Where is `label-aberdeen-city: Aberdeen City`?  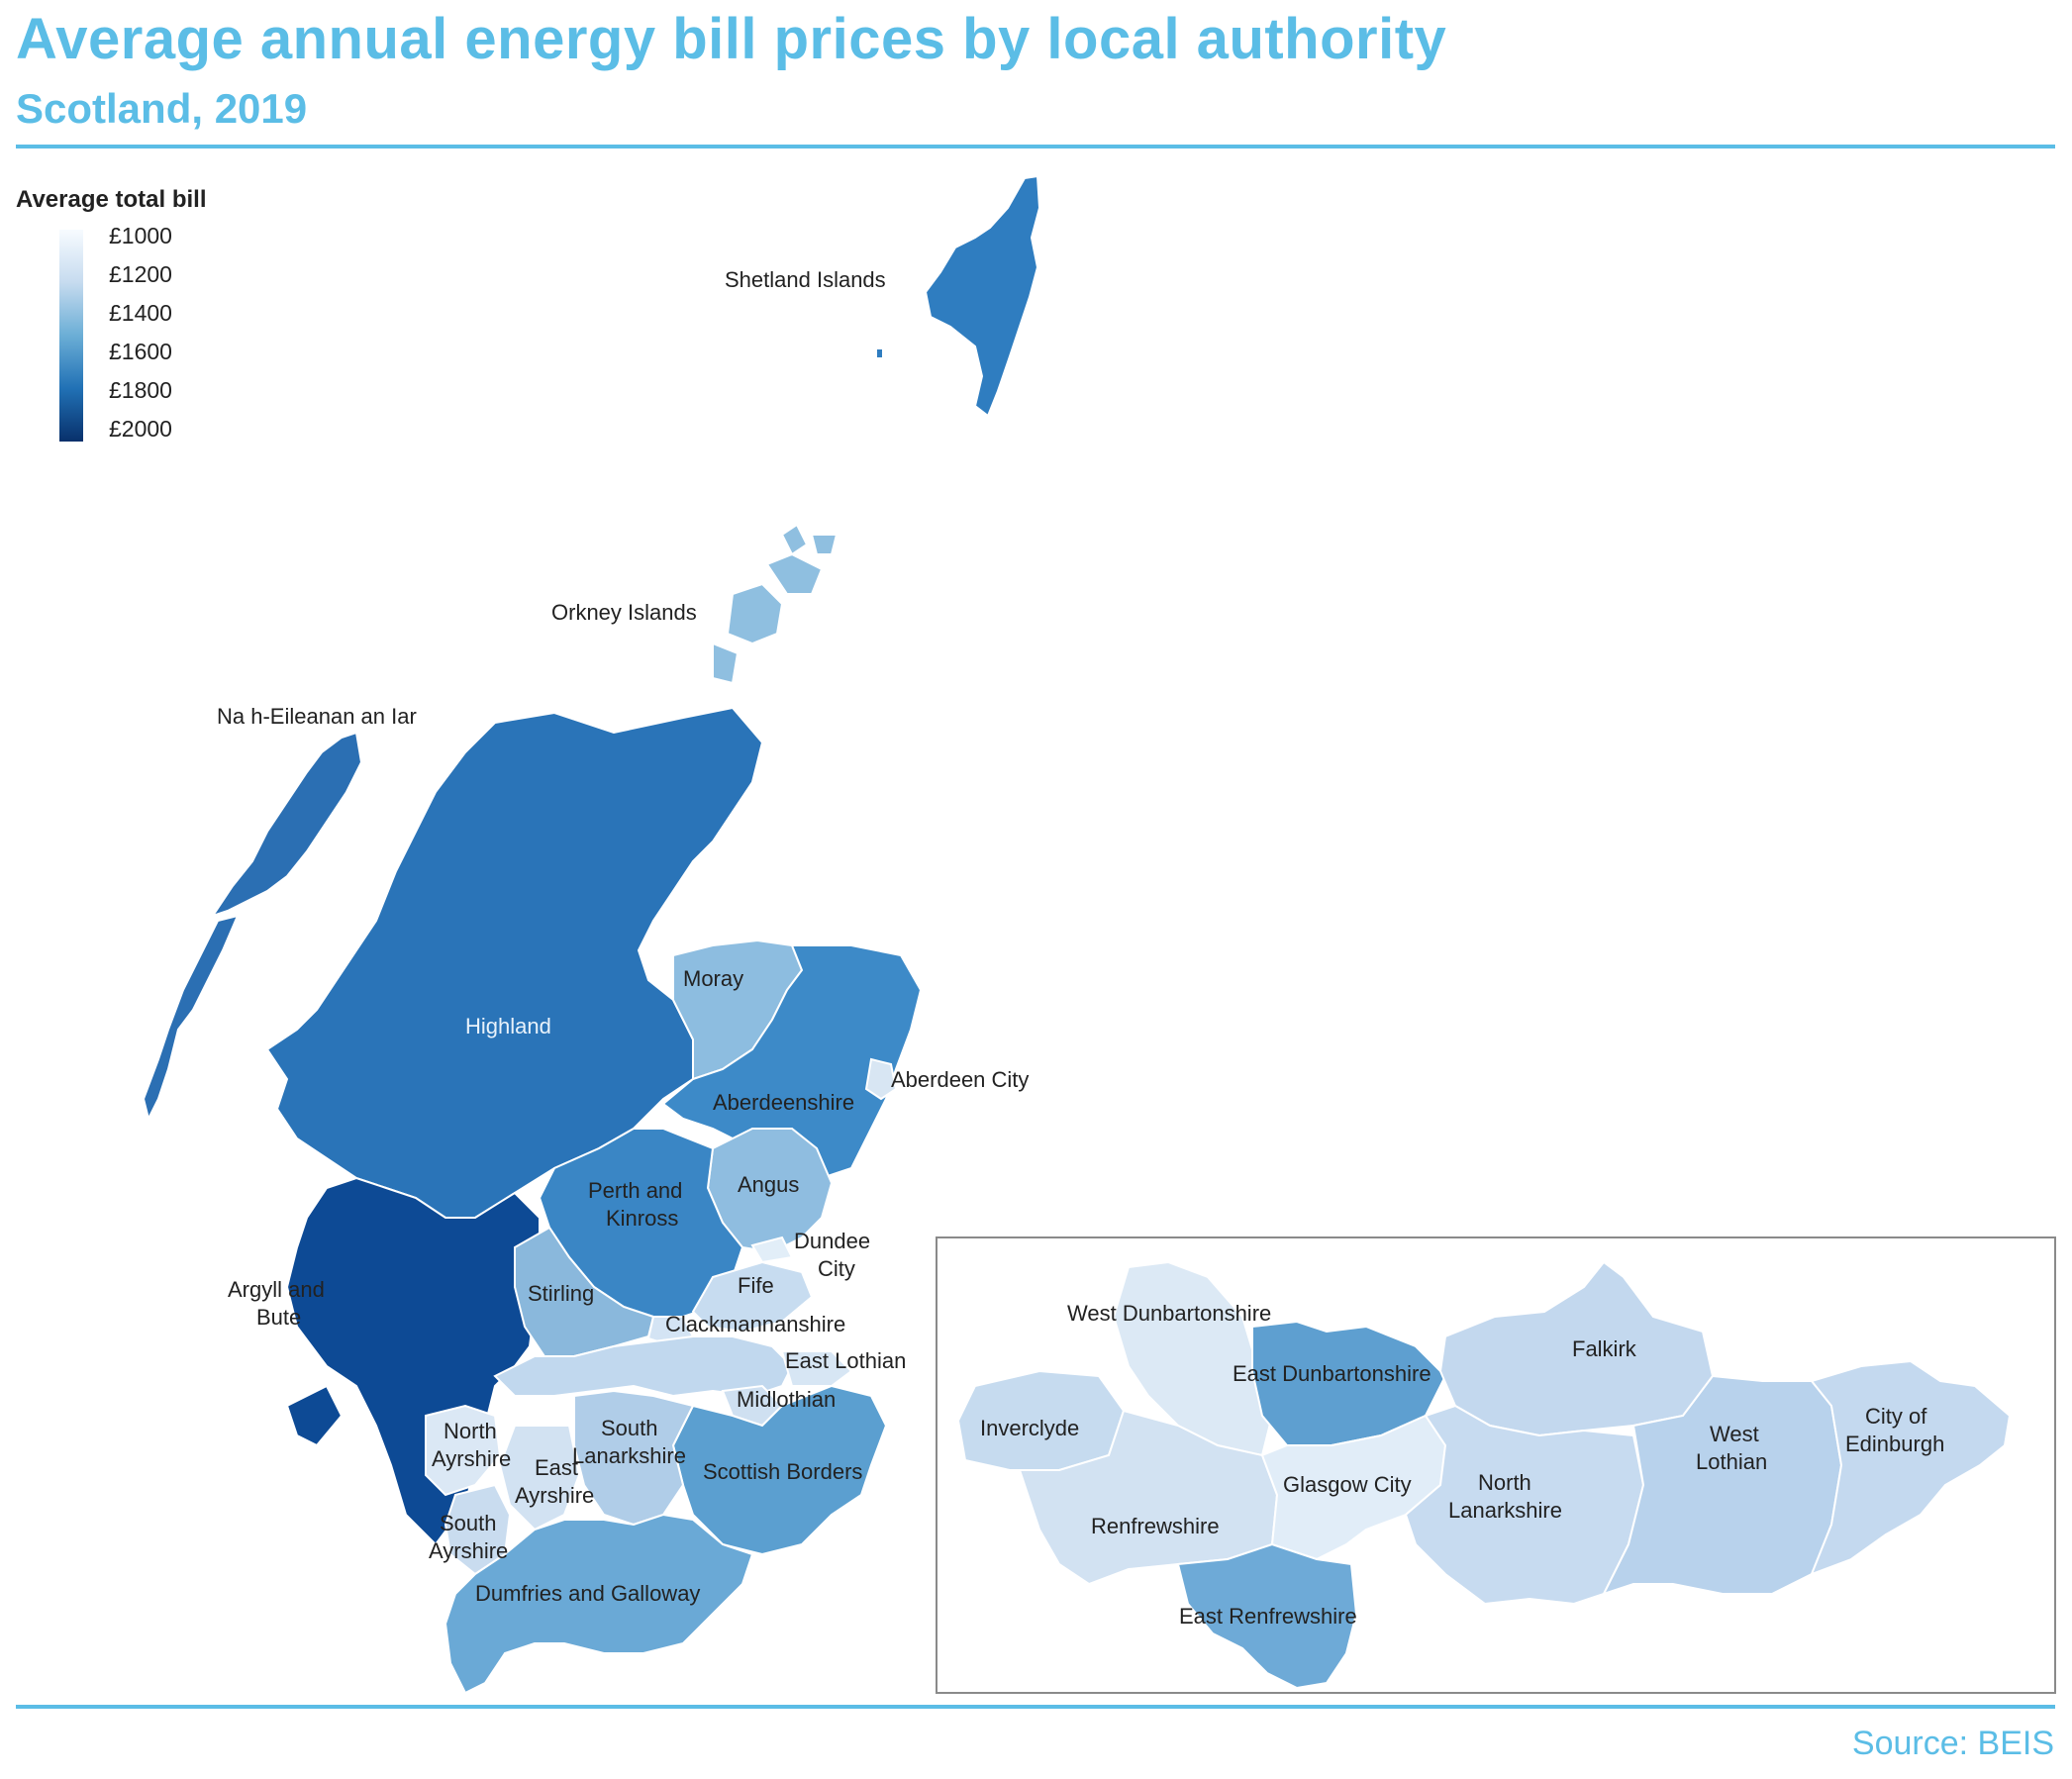 label-aberdeen-city: Aberdeen City is located at coordinates (960, 1079).